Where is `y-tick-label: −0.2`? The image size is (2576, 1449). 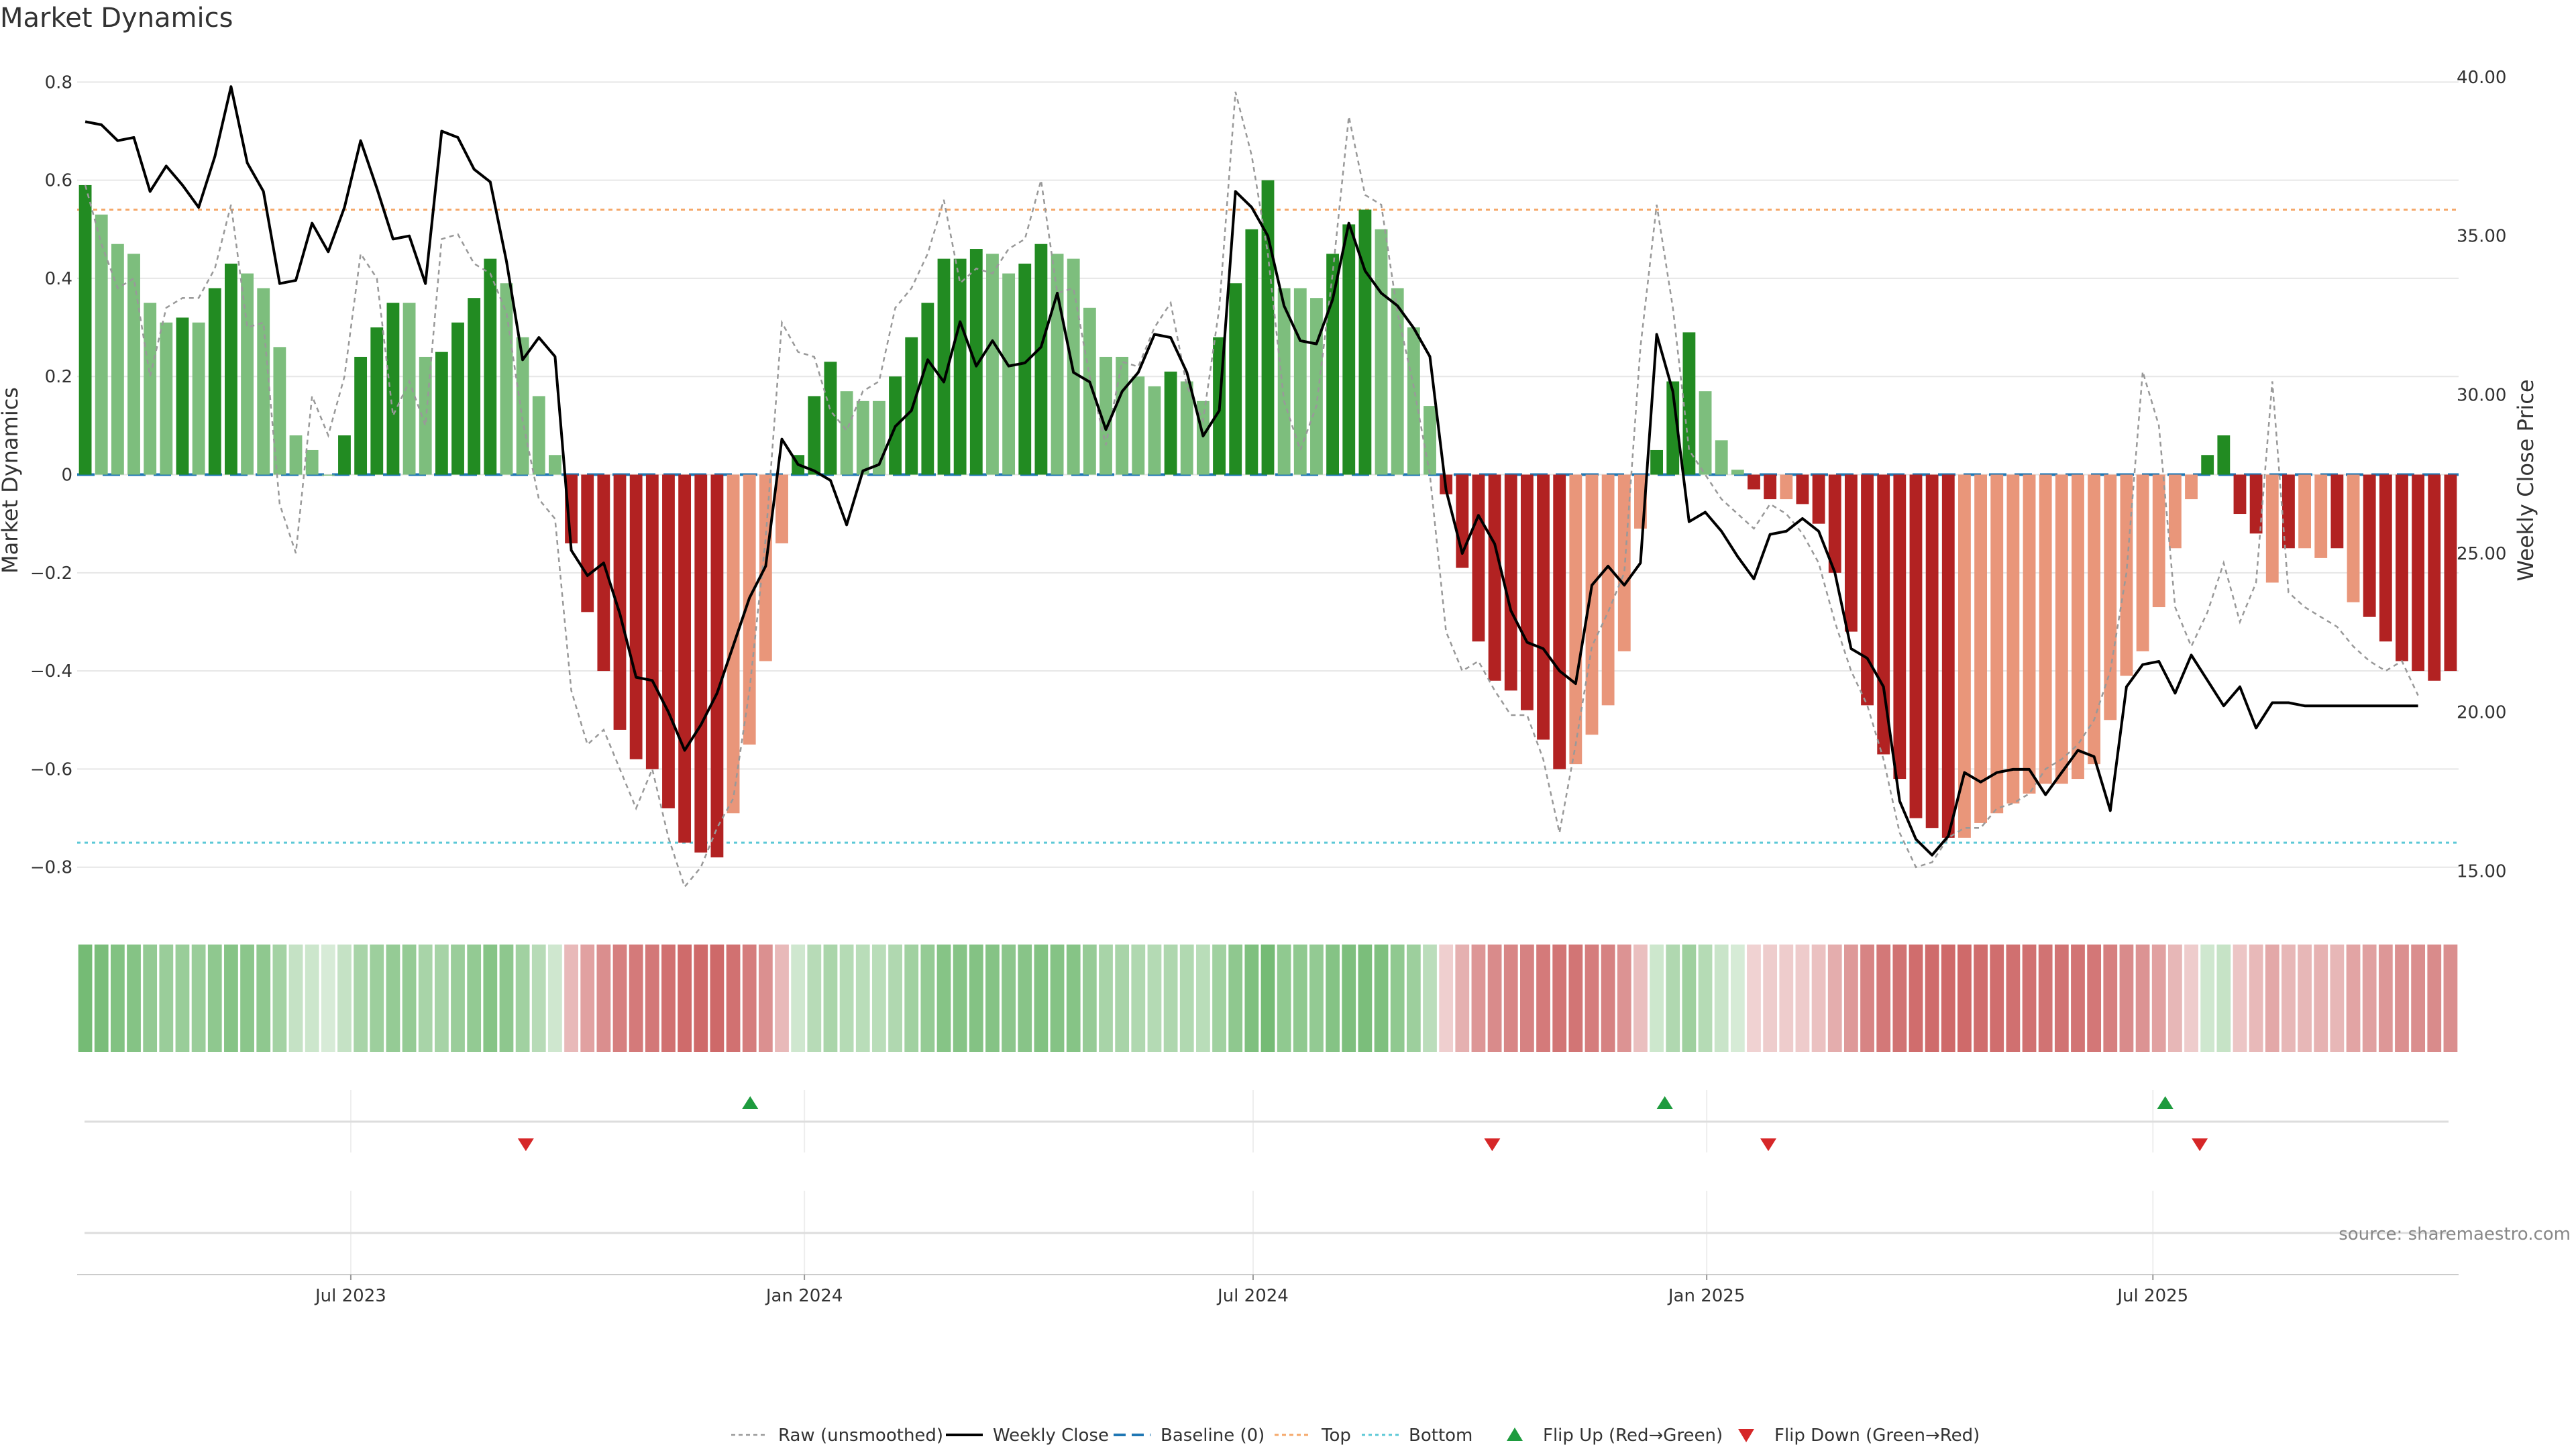
y-tick-label: −0.2 is located at coordinates (51, 574).